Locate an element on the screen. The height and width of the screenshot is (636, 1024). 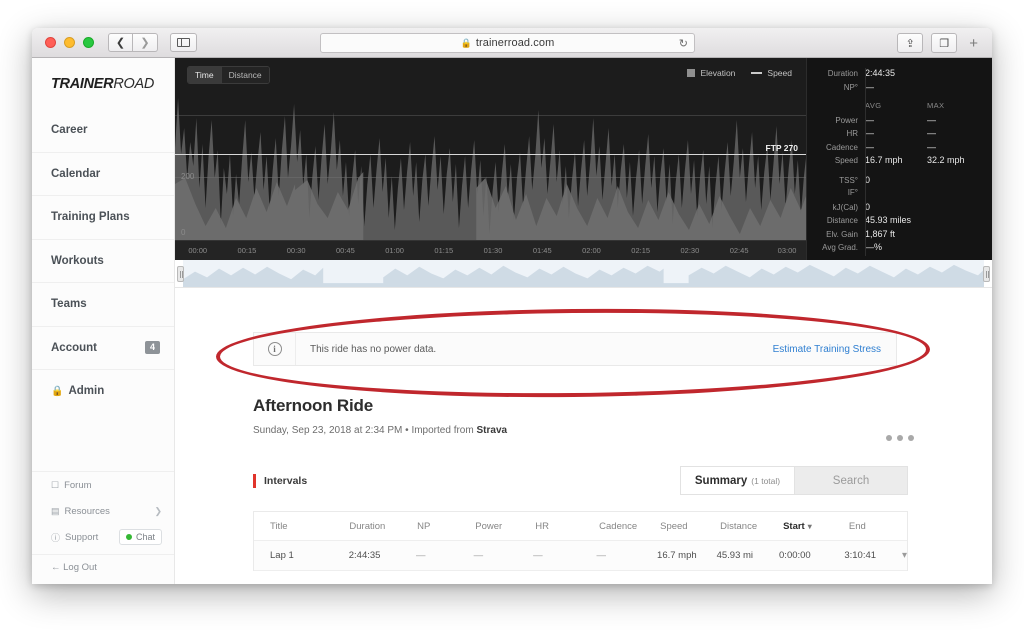
x-axis-tick: 00:15 is located at coordinates (247, 250).